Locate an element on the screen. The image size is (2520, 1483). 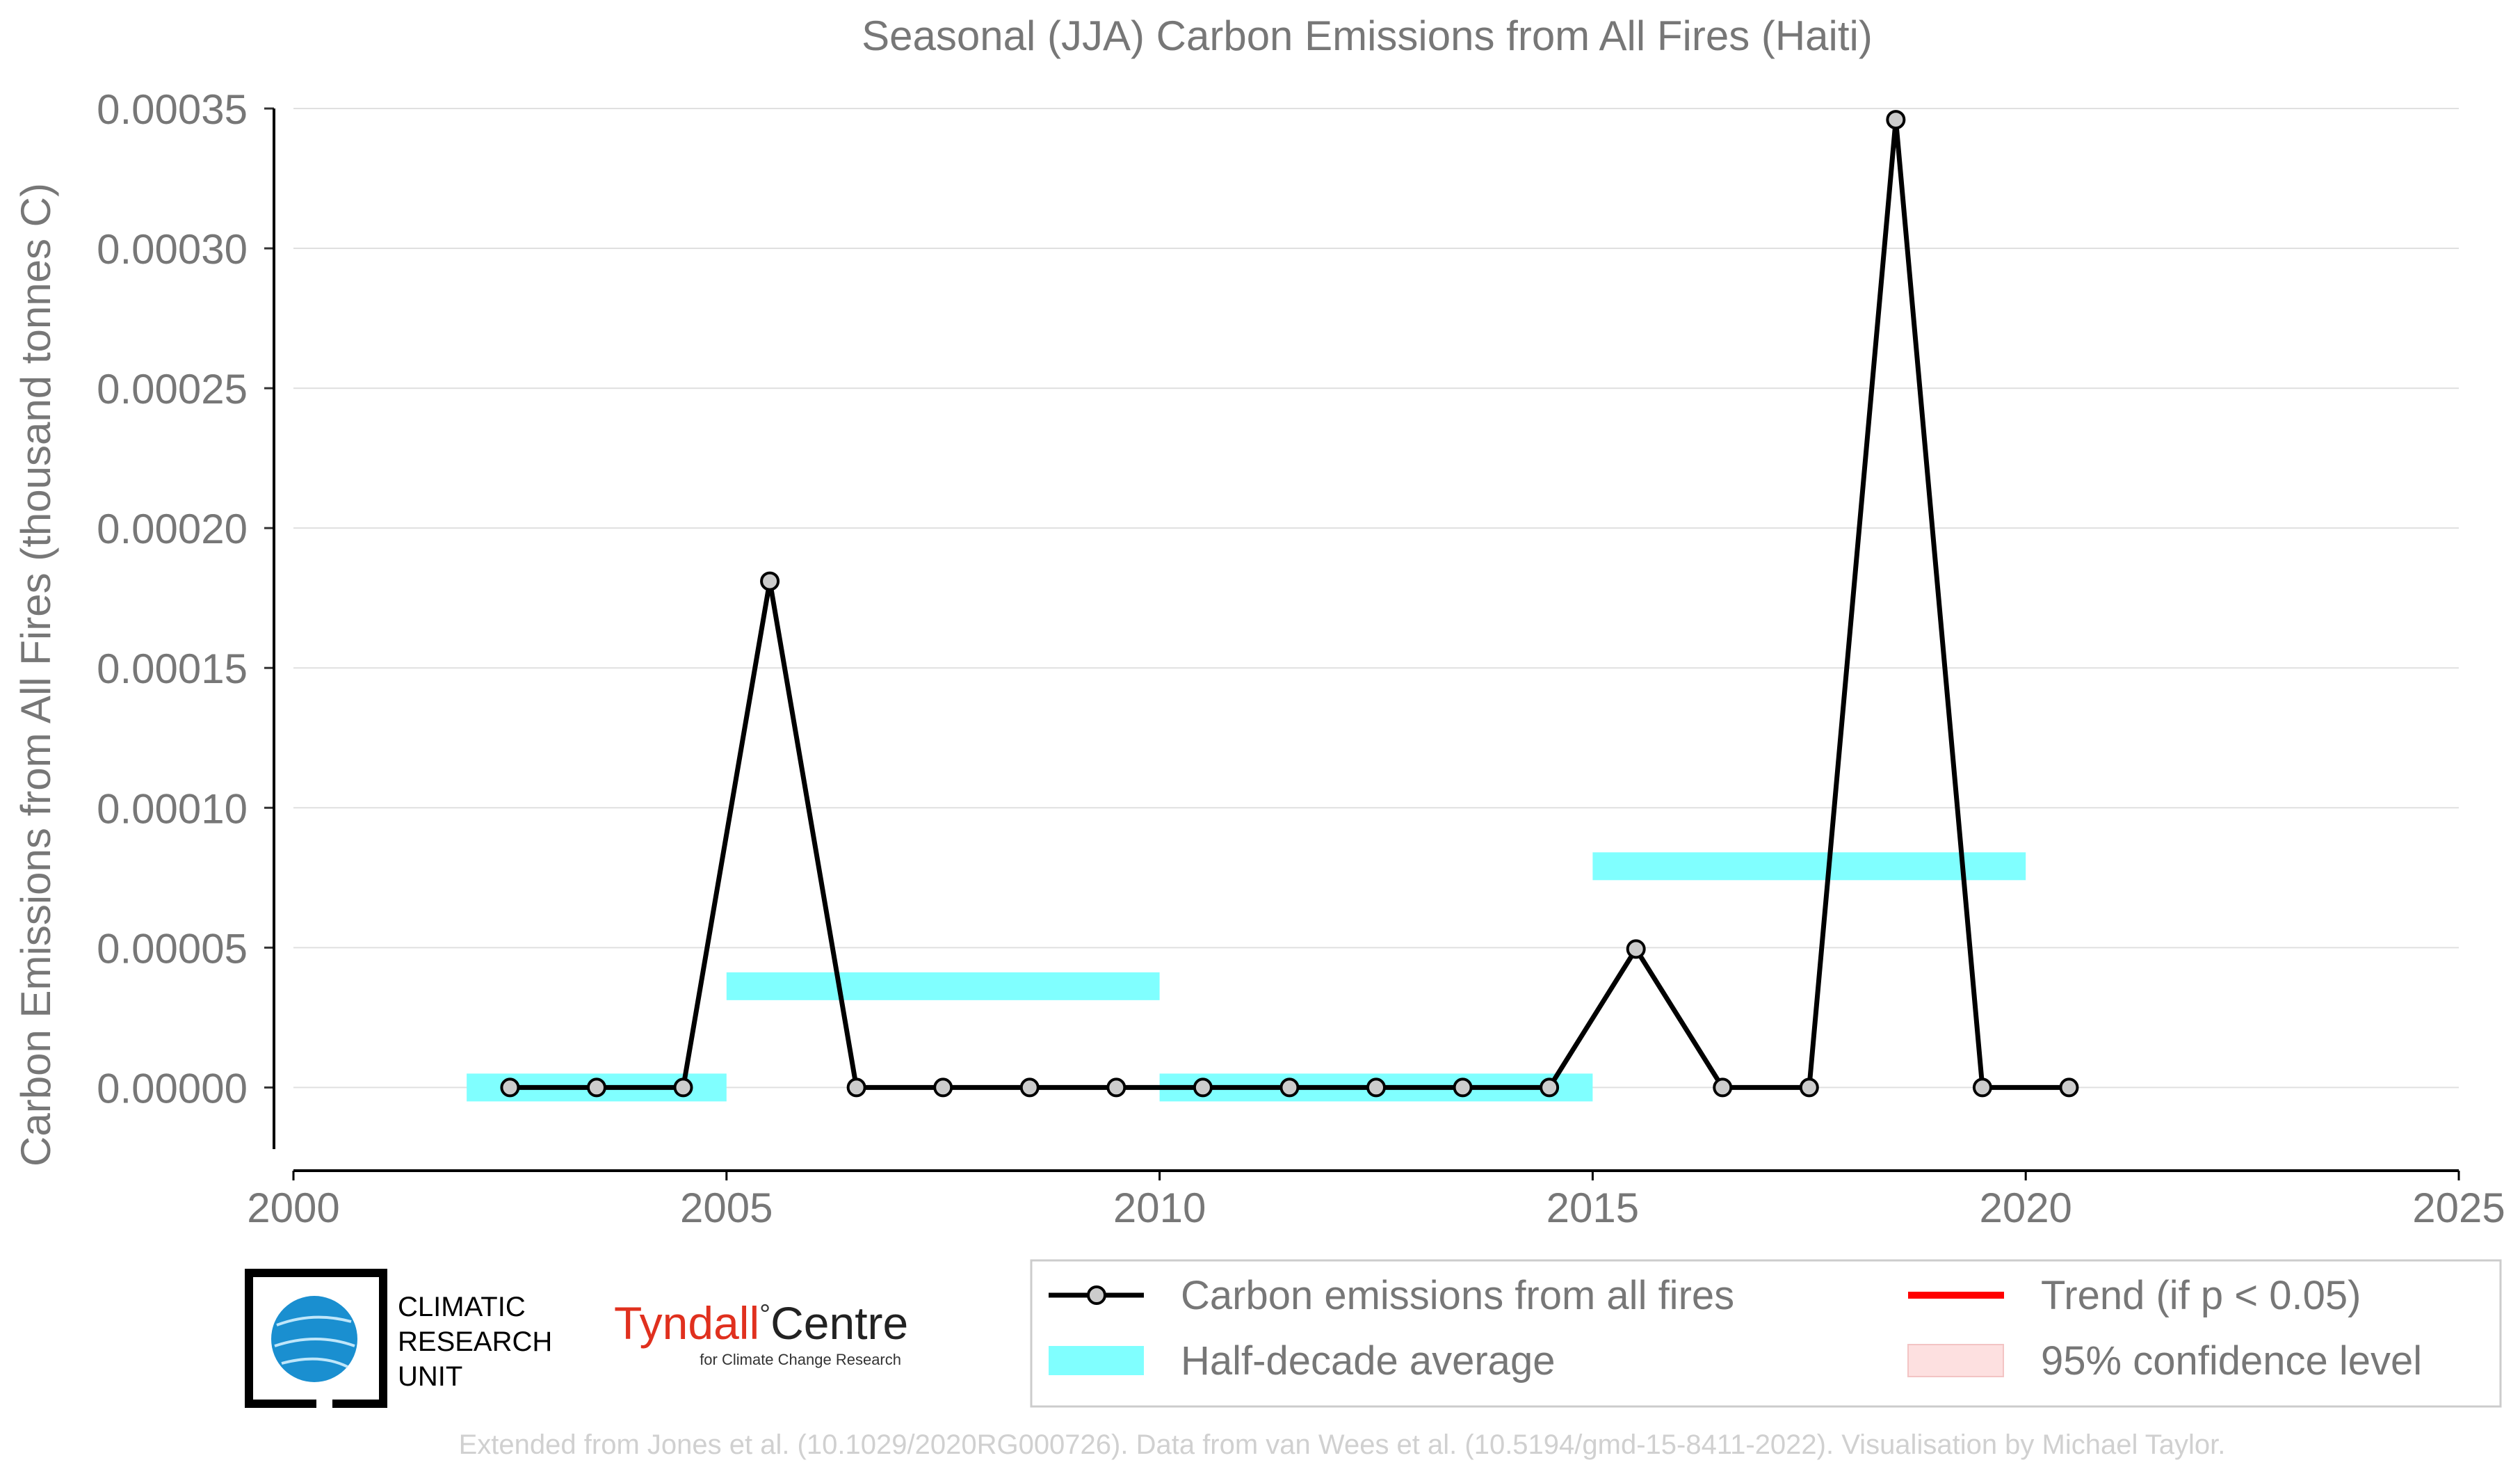
legend-label-confidence: 95% confidence level is located at coordinates (2231, 1361).